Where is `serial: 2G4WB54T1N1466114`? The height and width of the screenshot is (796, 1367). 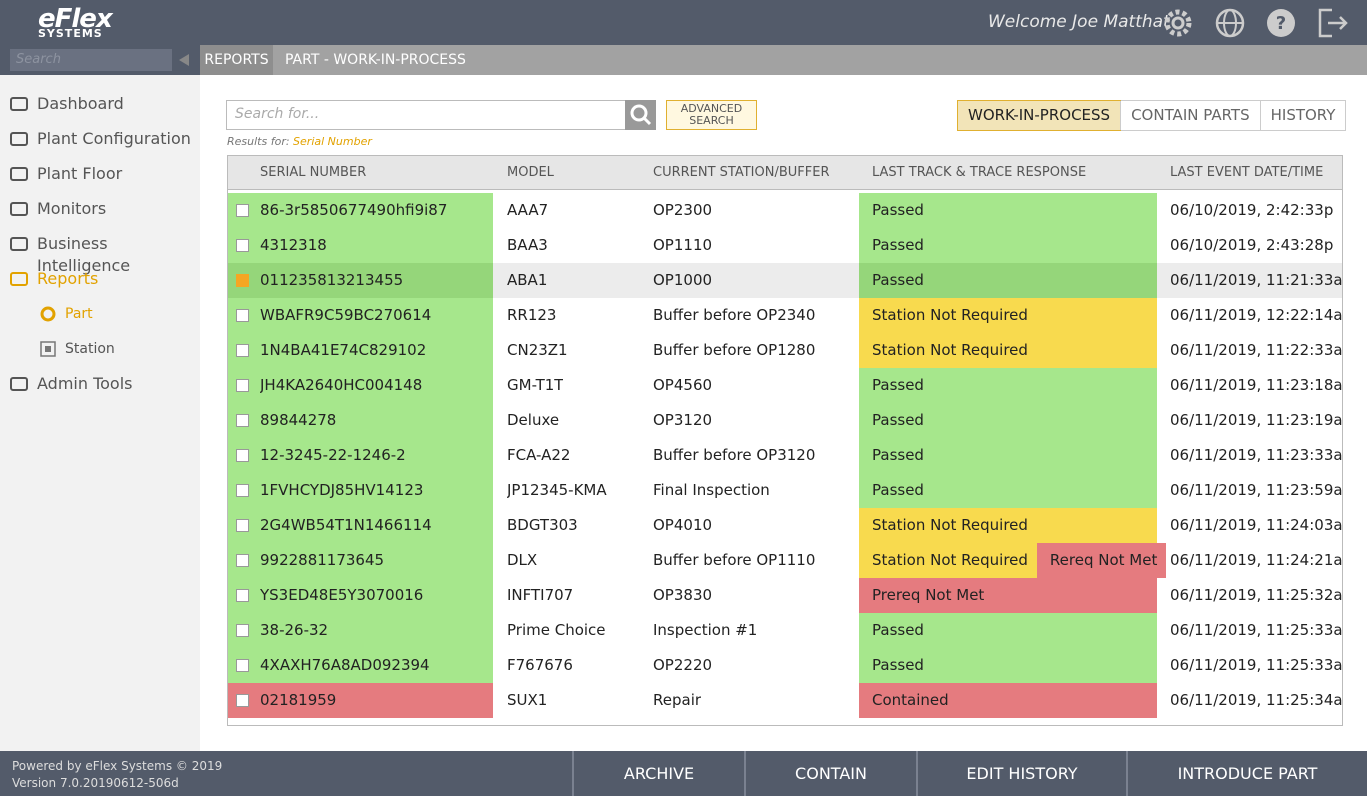
serial: 2G4WB54T1N1466114 is located at coordinates (346, 525).